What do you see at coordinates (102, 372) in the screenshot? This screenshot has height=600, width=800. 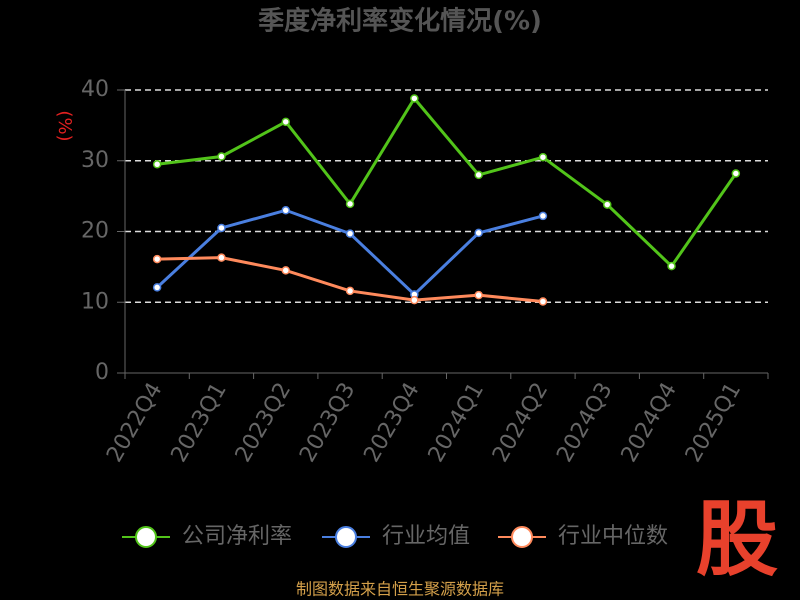 I see `y-tick-label: 0` at bounding box center [102, 372].